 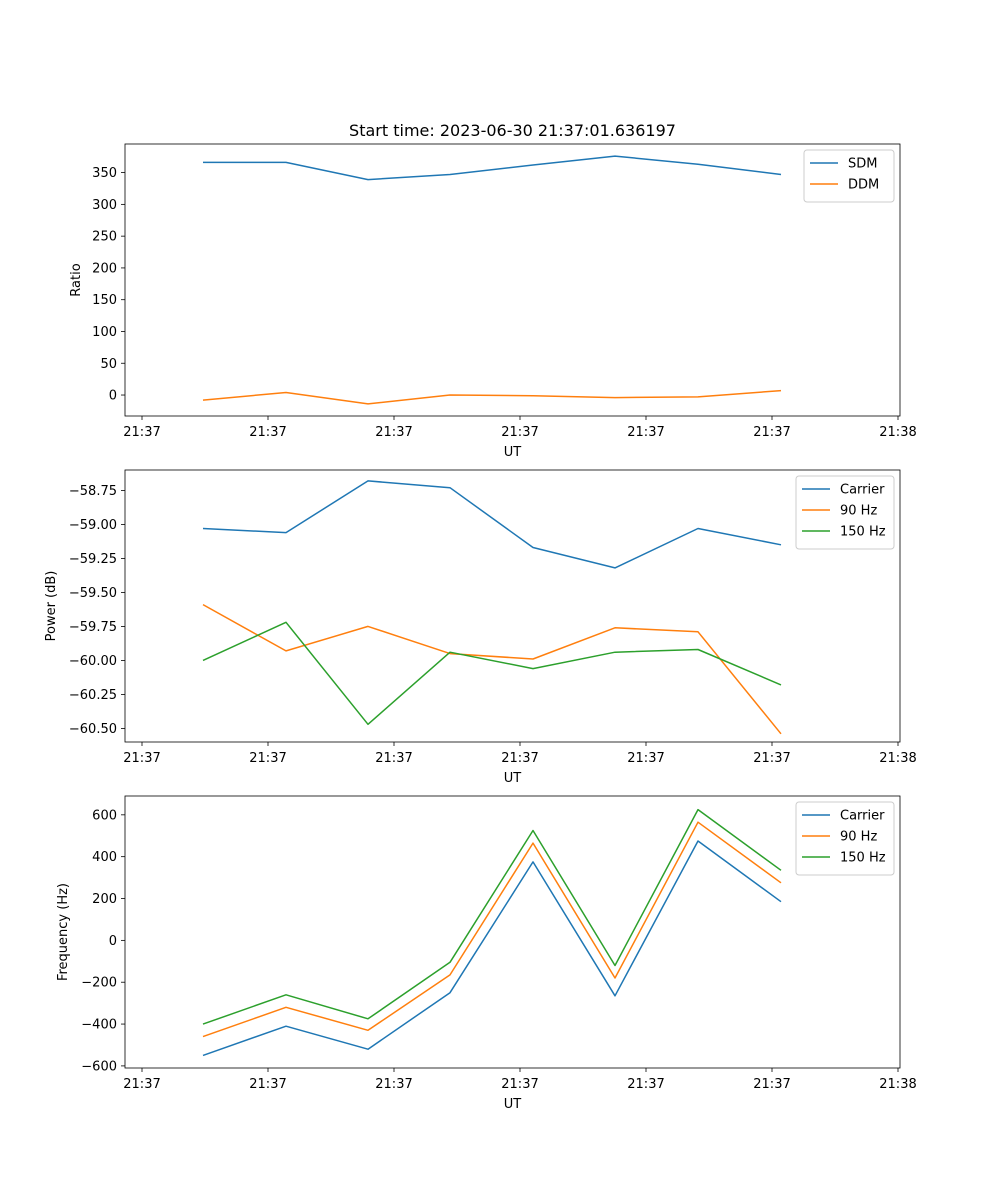 What do you see at coordinates (492, 397) in the screenshot?
I see `series-line-ddm` at bounding box center [492, 397].